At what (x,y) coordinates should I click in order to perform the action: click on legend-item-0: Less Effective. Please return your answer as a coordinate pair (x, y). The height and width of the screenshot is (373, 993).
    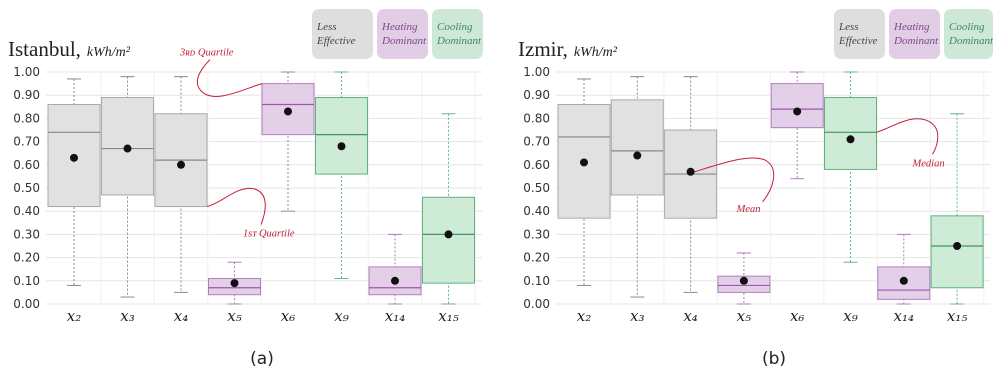
    Looking at the image, I should click on (342, 34).